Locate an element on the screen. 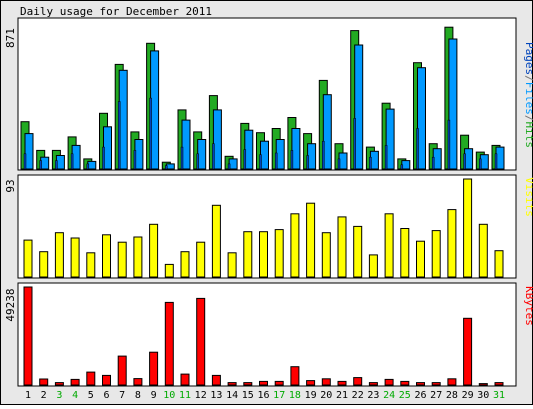 This screenshot has height=409, width=533. panel-mid-side-label: Visits is located at coordinates (528, 197).